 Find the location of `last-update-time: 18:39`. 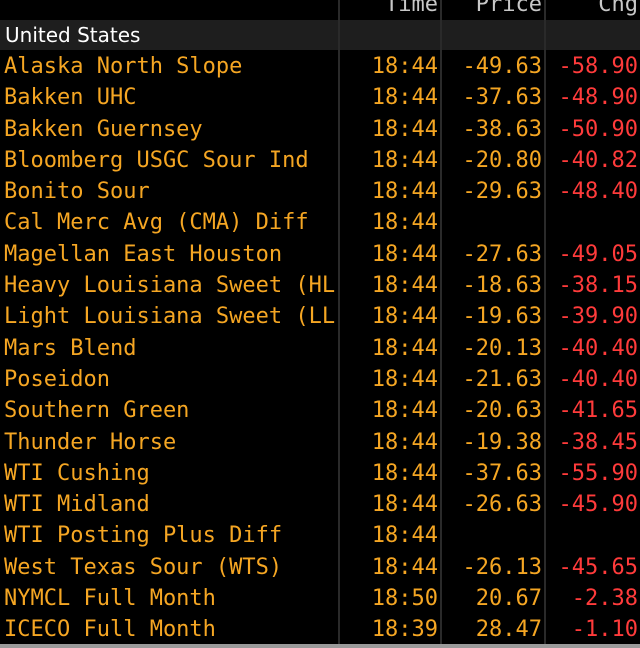

last-update-time: 18:39 is located at coordinates (404, 630).